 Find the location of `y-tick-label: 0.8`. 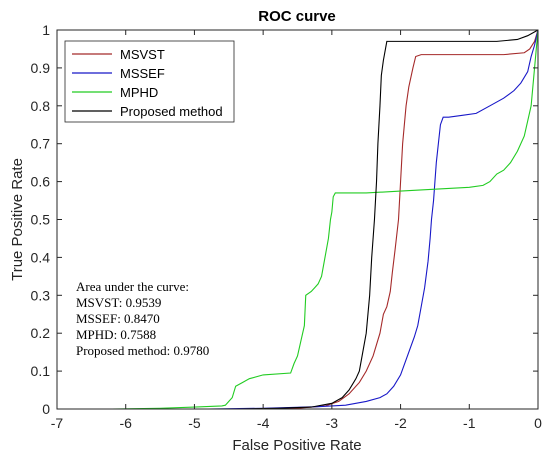

y-tick-label: 0.8 is located at coordinates (41, 106).